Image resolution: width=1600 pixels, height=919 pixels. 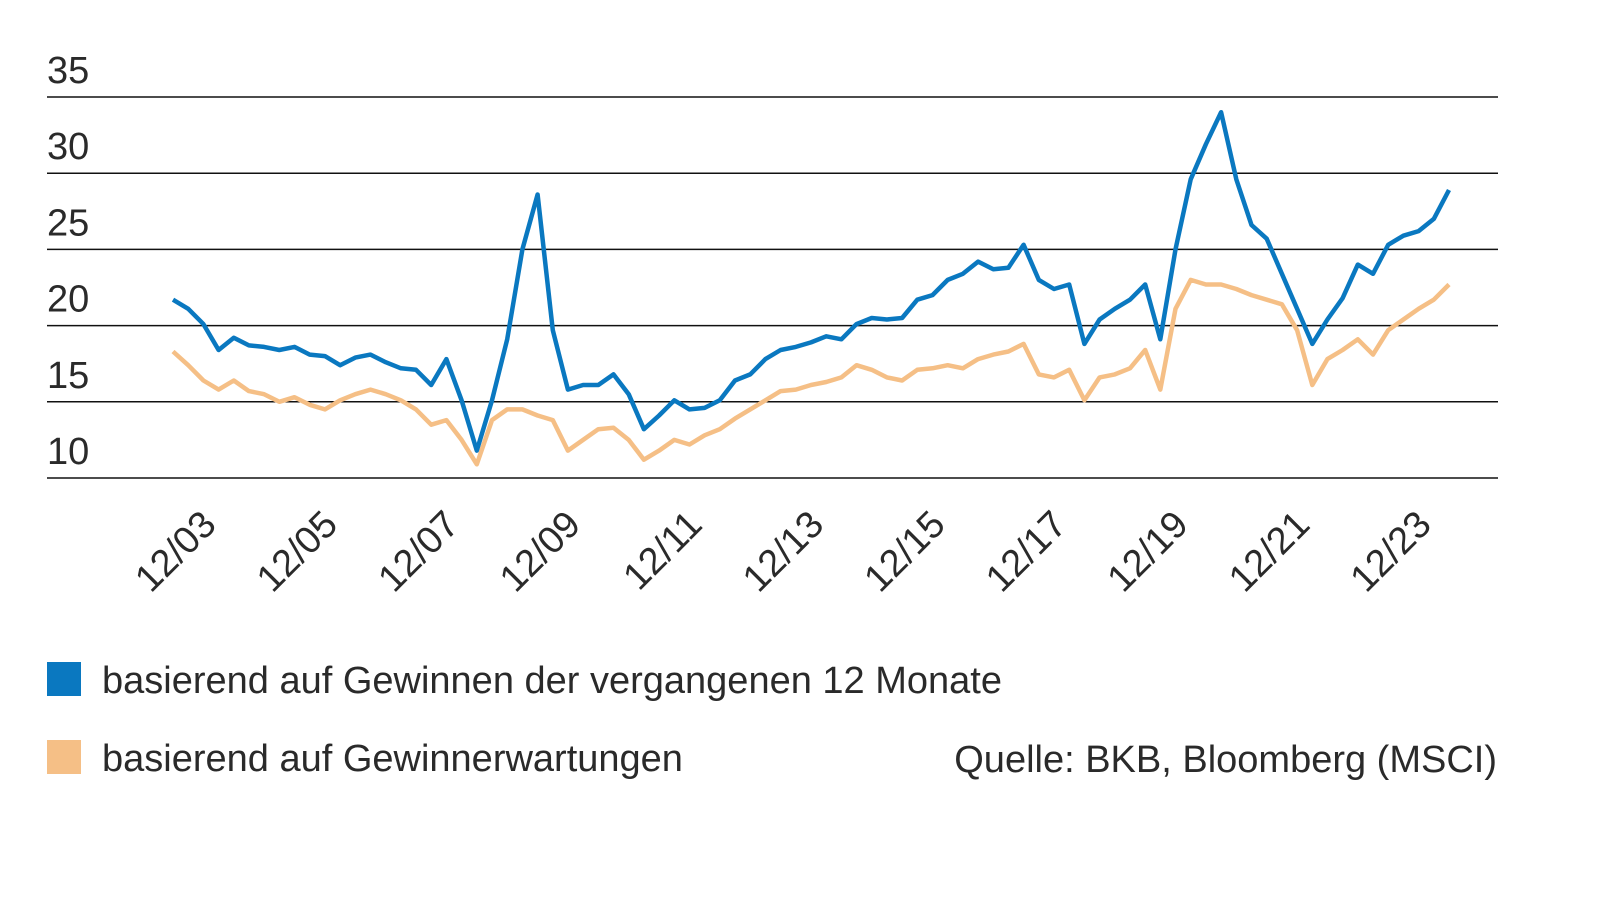 What do you see at coordinates (175, 551) in the screenshot?
I see `x-tick-label: 12/03` at bounding box center [175, 551].